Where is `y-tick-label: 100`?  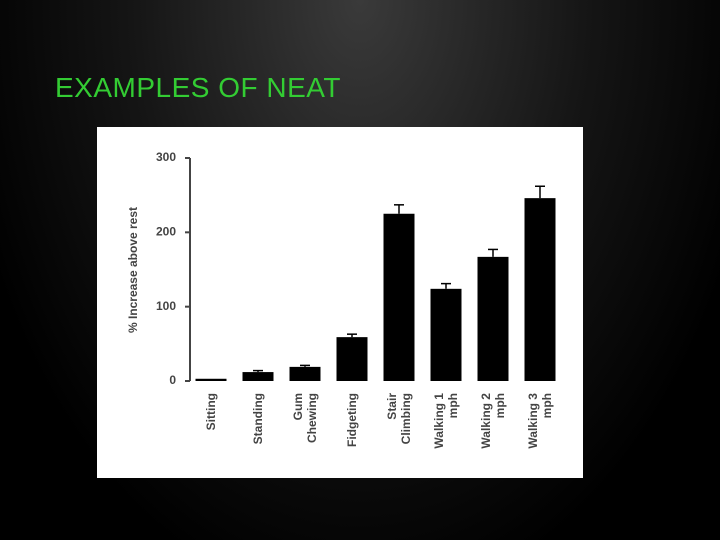 y-tick-label: 100 is located at coordinates (166, 306).